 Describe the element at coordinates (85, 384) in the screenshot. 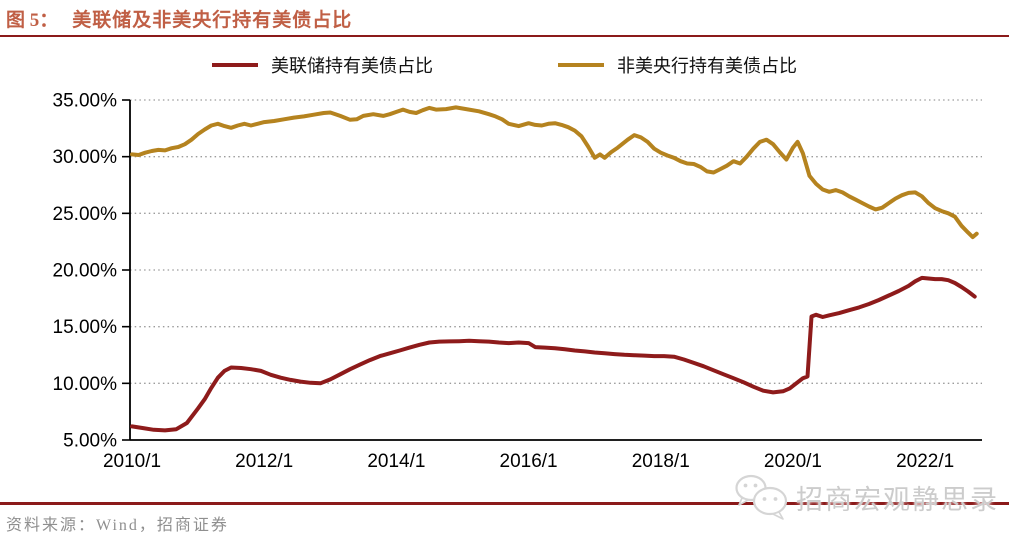

I see `svg-text: 10.00%` at that location.